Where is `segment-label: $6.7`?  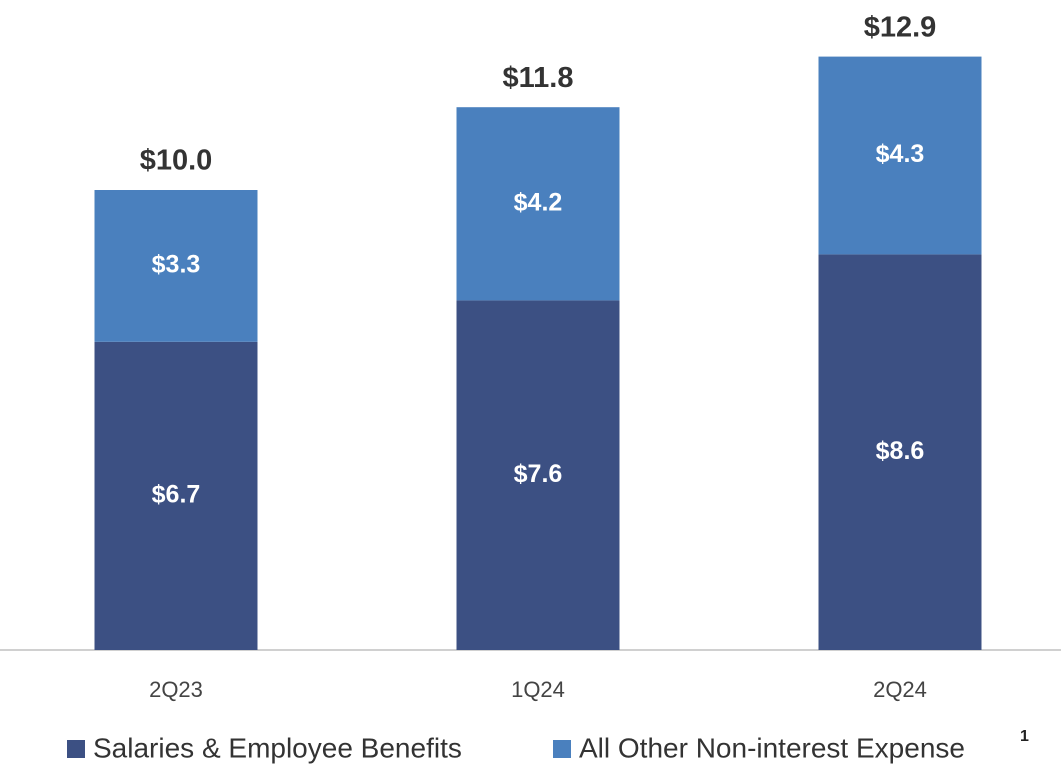
segment-label: $6.7 is located at coordinates (176, 495).